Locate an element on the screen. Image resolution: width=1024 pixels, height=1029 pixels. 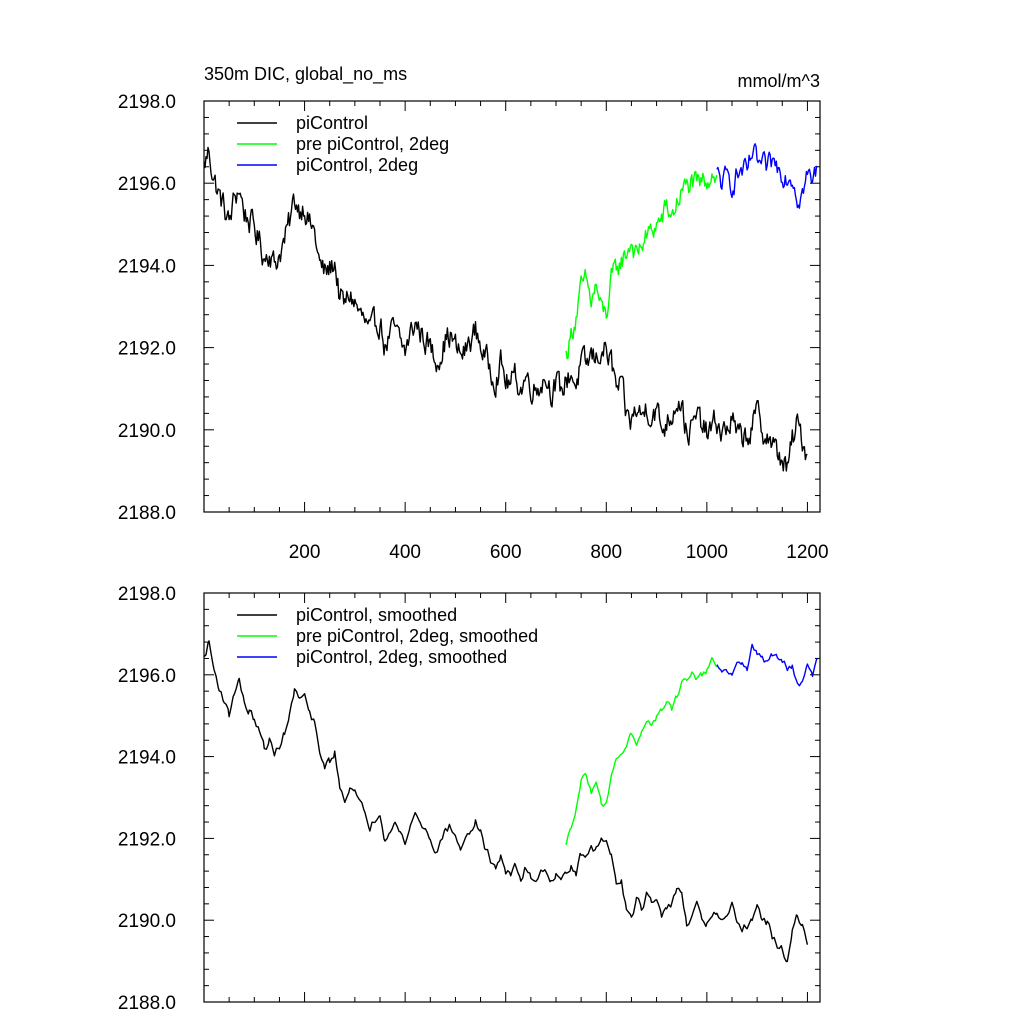
x-tick-label: 1000 is located at coordinates (707, 552).